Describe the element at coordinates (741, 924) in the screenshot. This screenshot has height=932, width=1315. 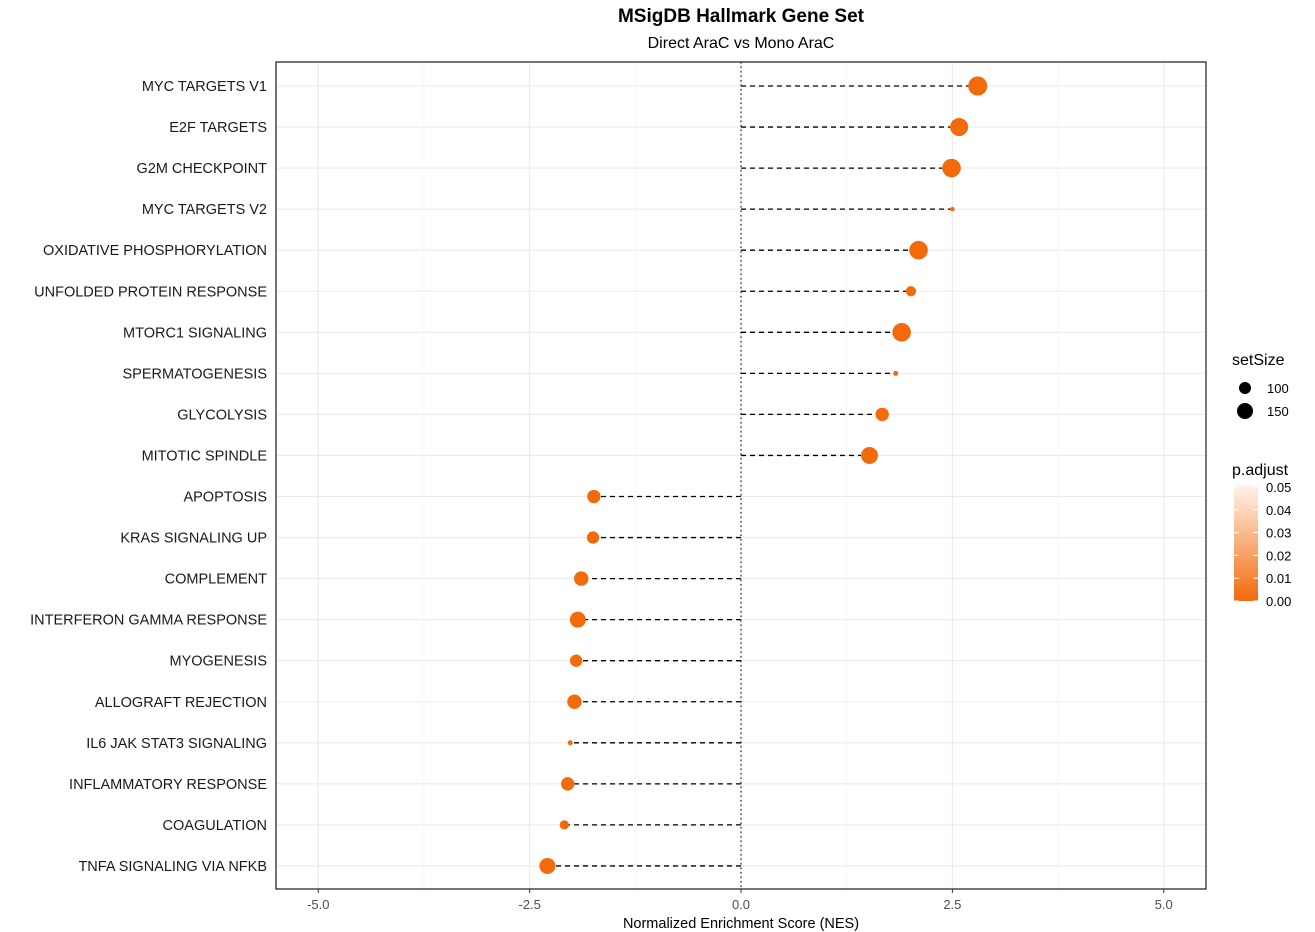
I see `x-axis-title: Normalized Enrichment Score (NES)` at that location.